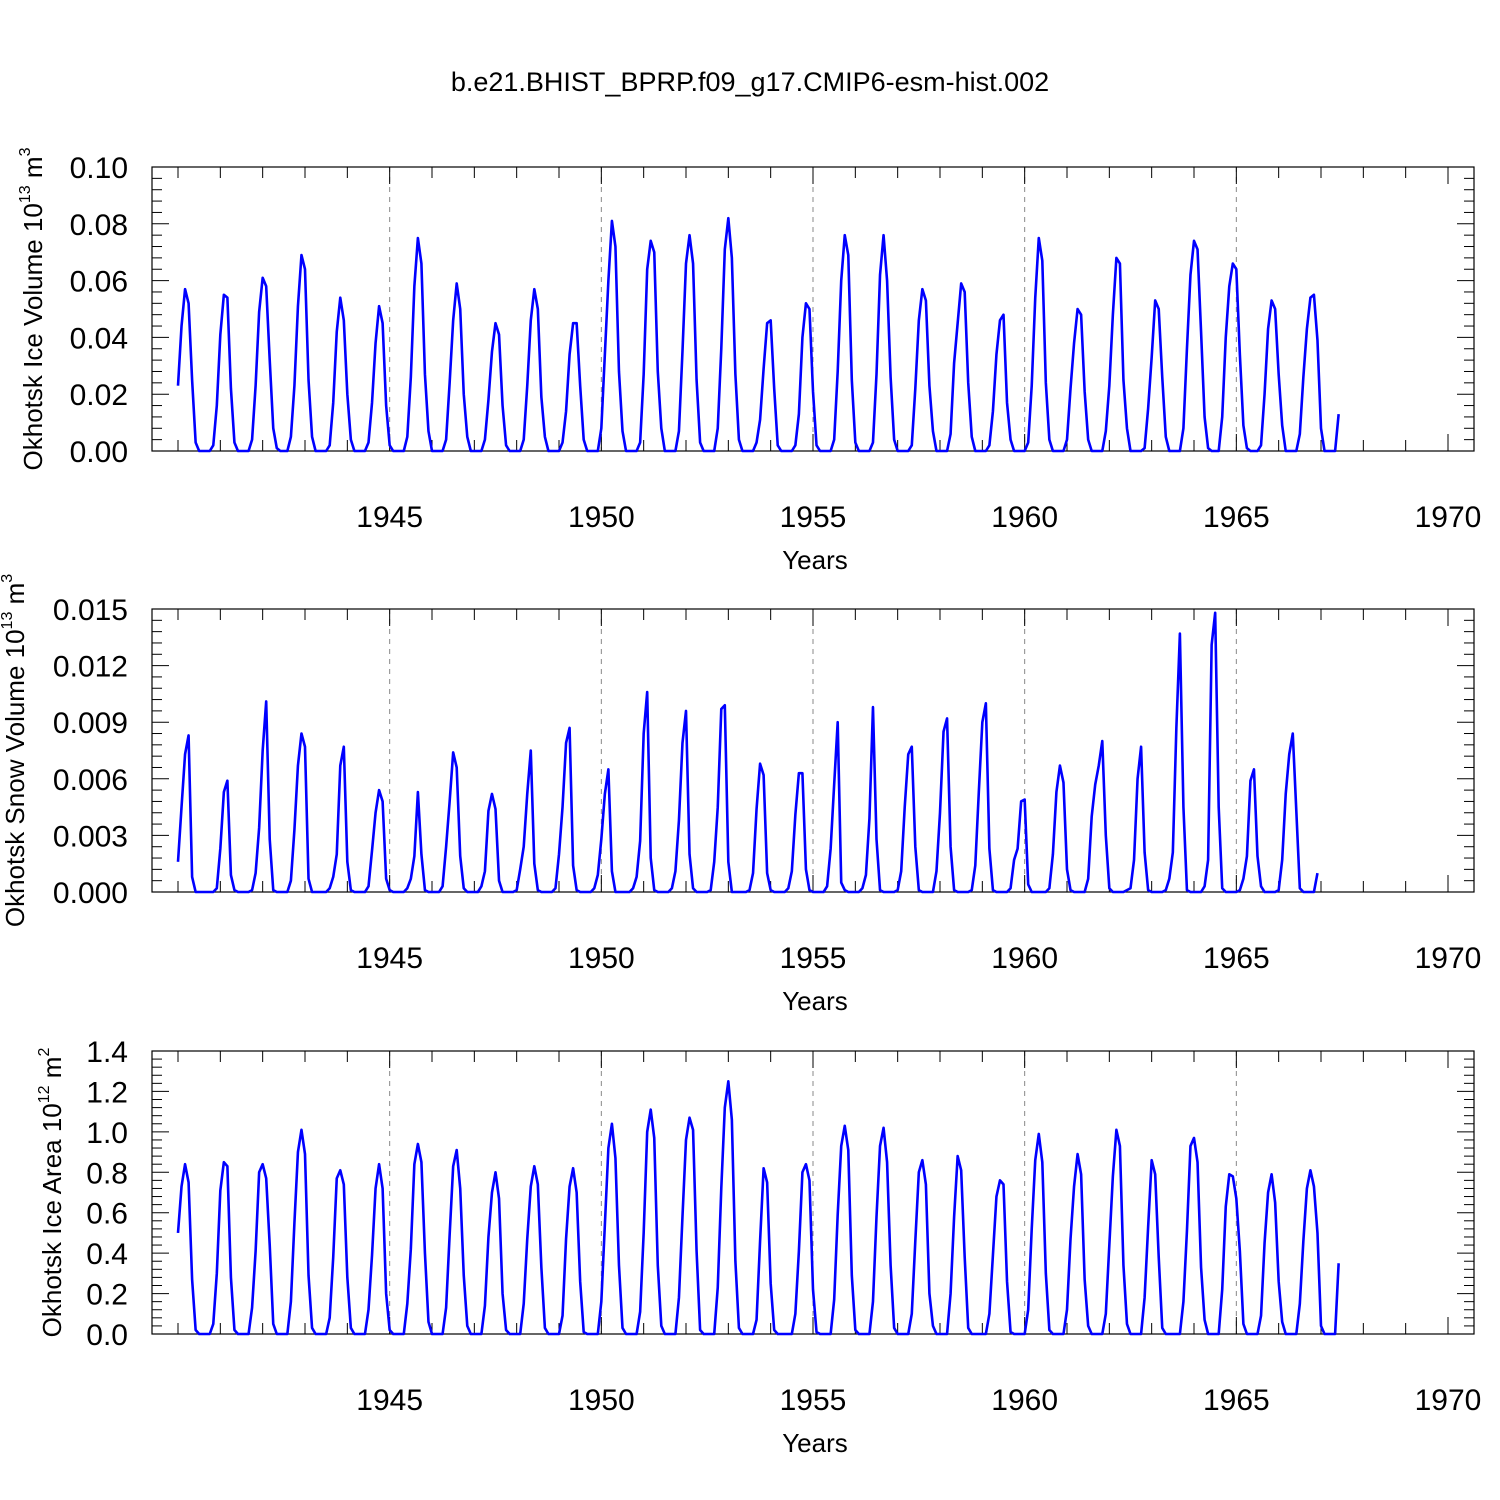 The height and width of the screenshot is (1500, 1500). I want to click on y-tick-label: 0.015, so click(90, 610).